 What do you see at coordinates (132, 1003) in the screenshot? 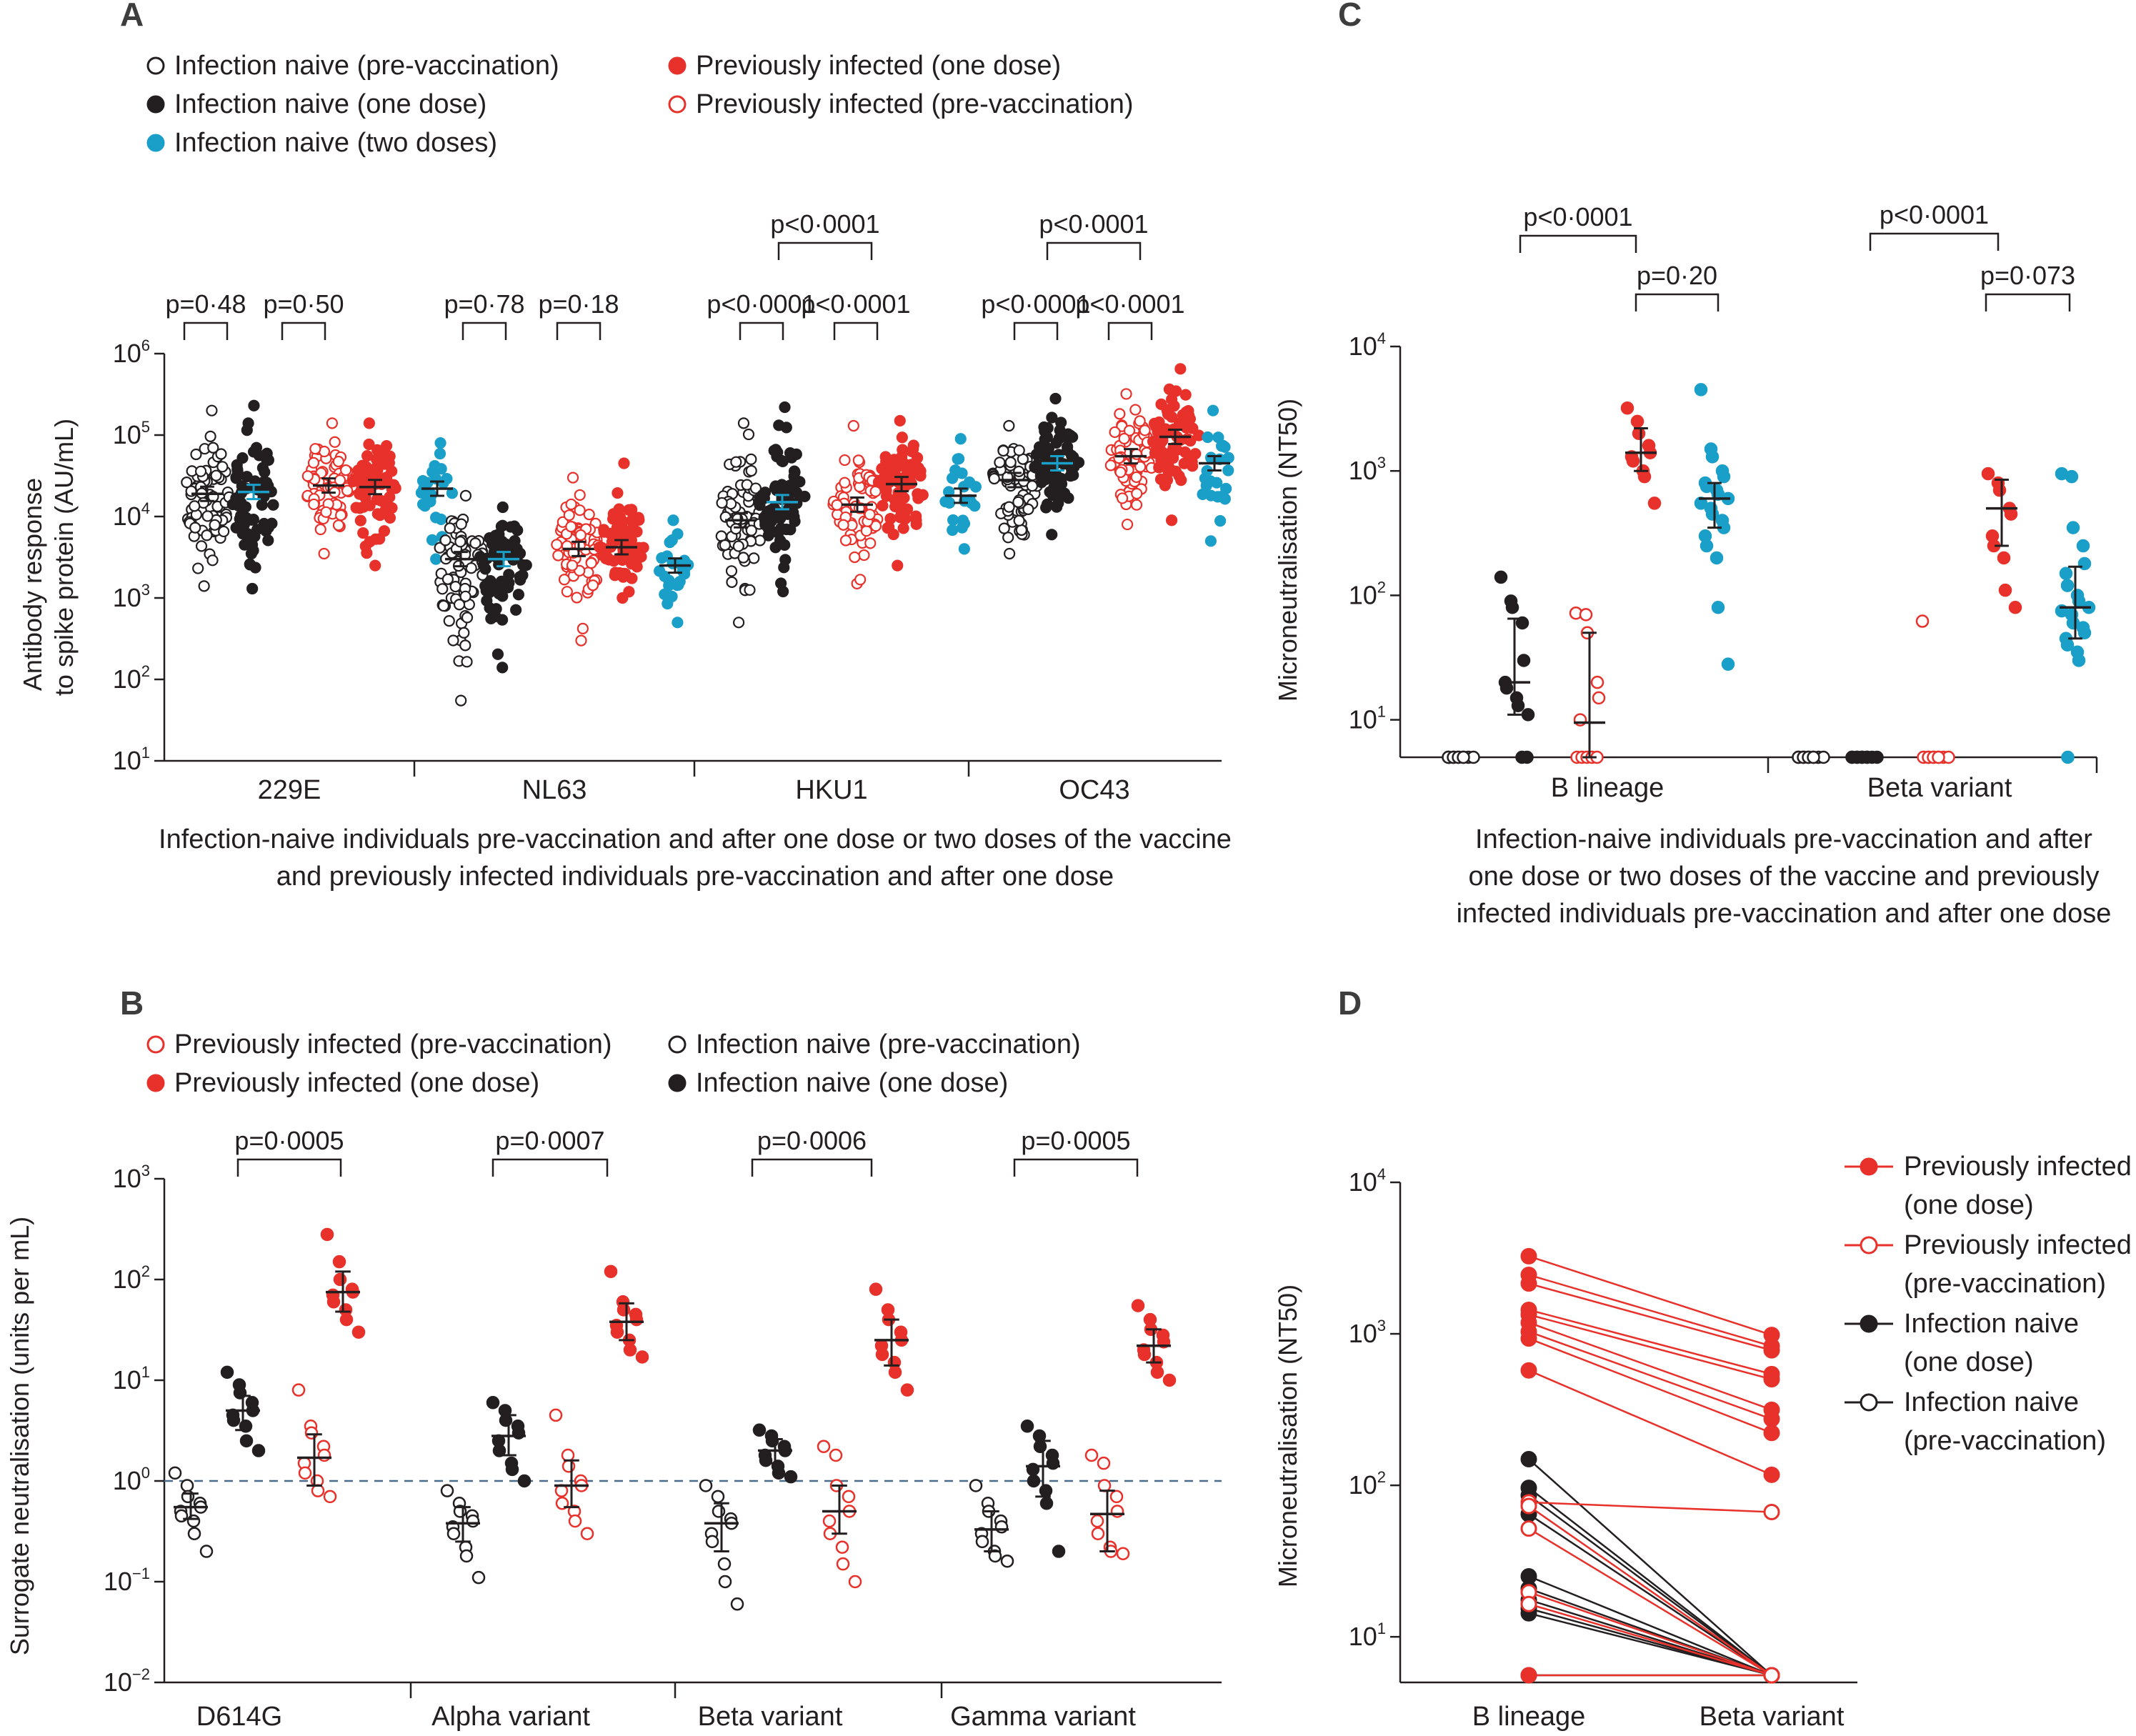
I see `panel-letter: B` at bounding box center [132, 1003].